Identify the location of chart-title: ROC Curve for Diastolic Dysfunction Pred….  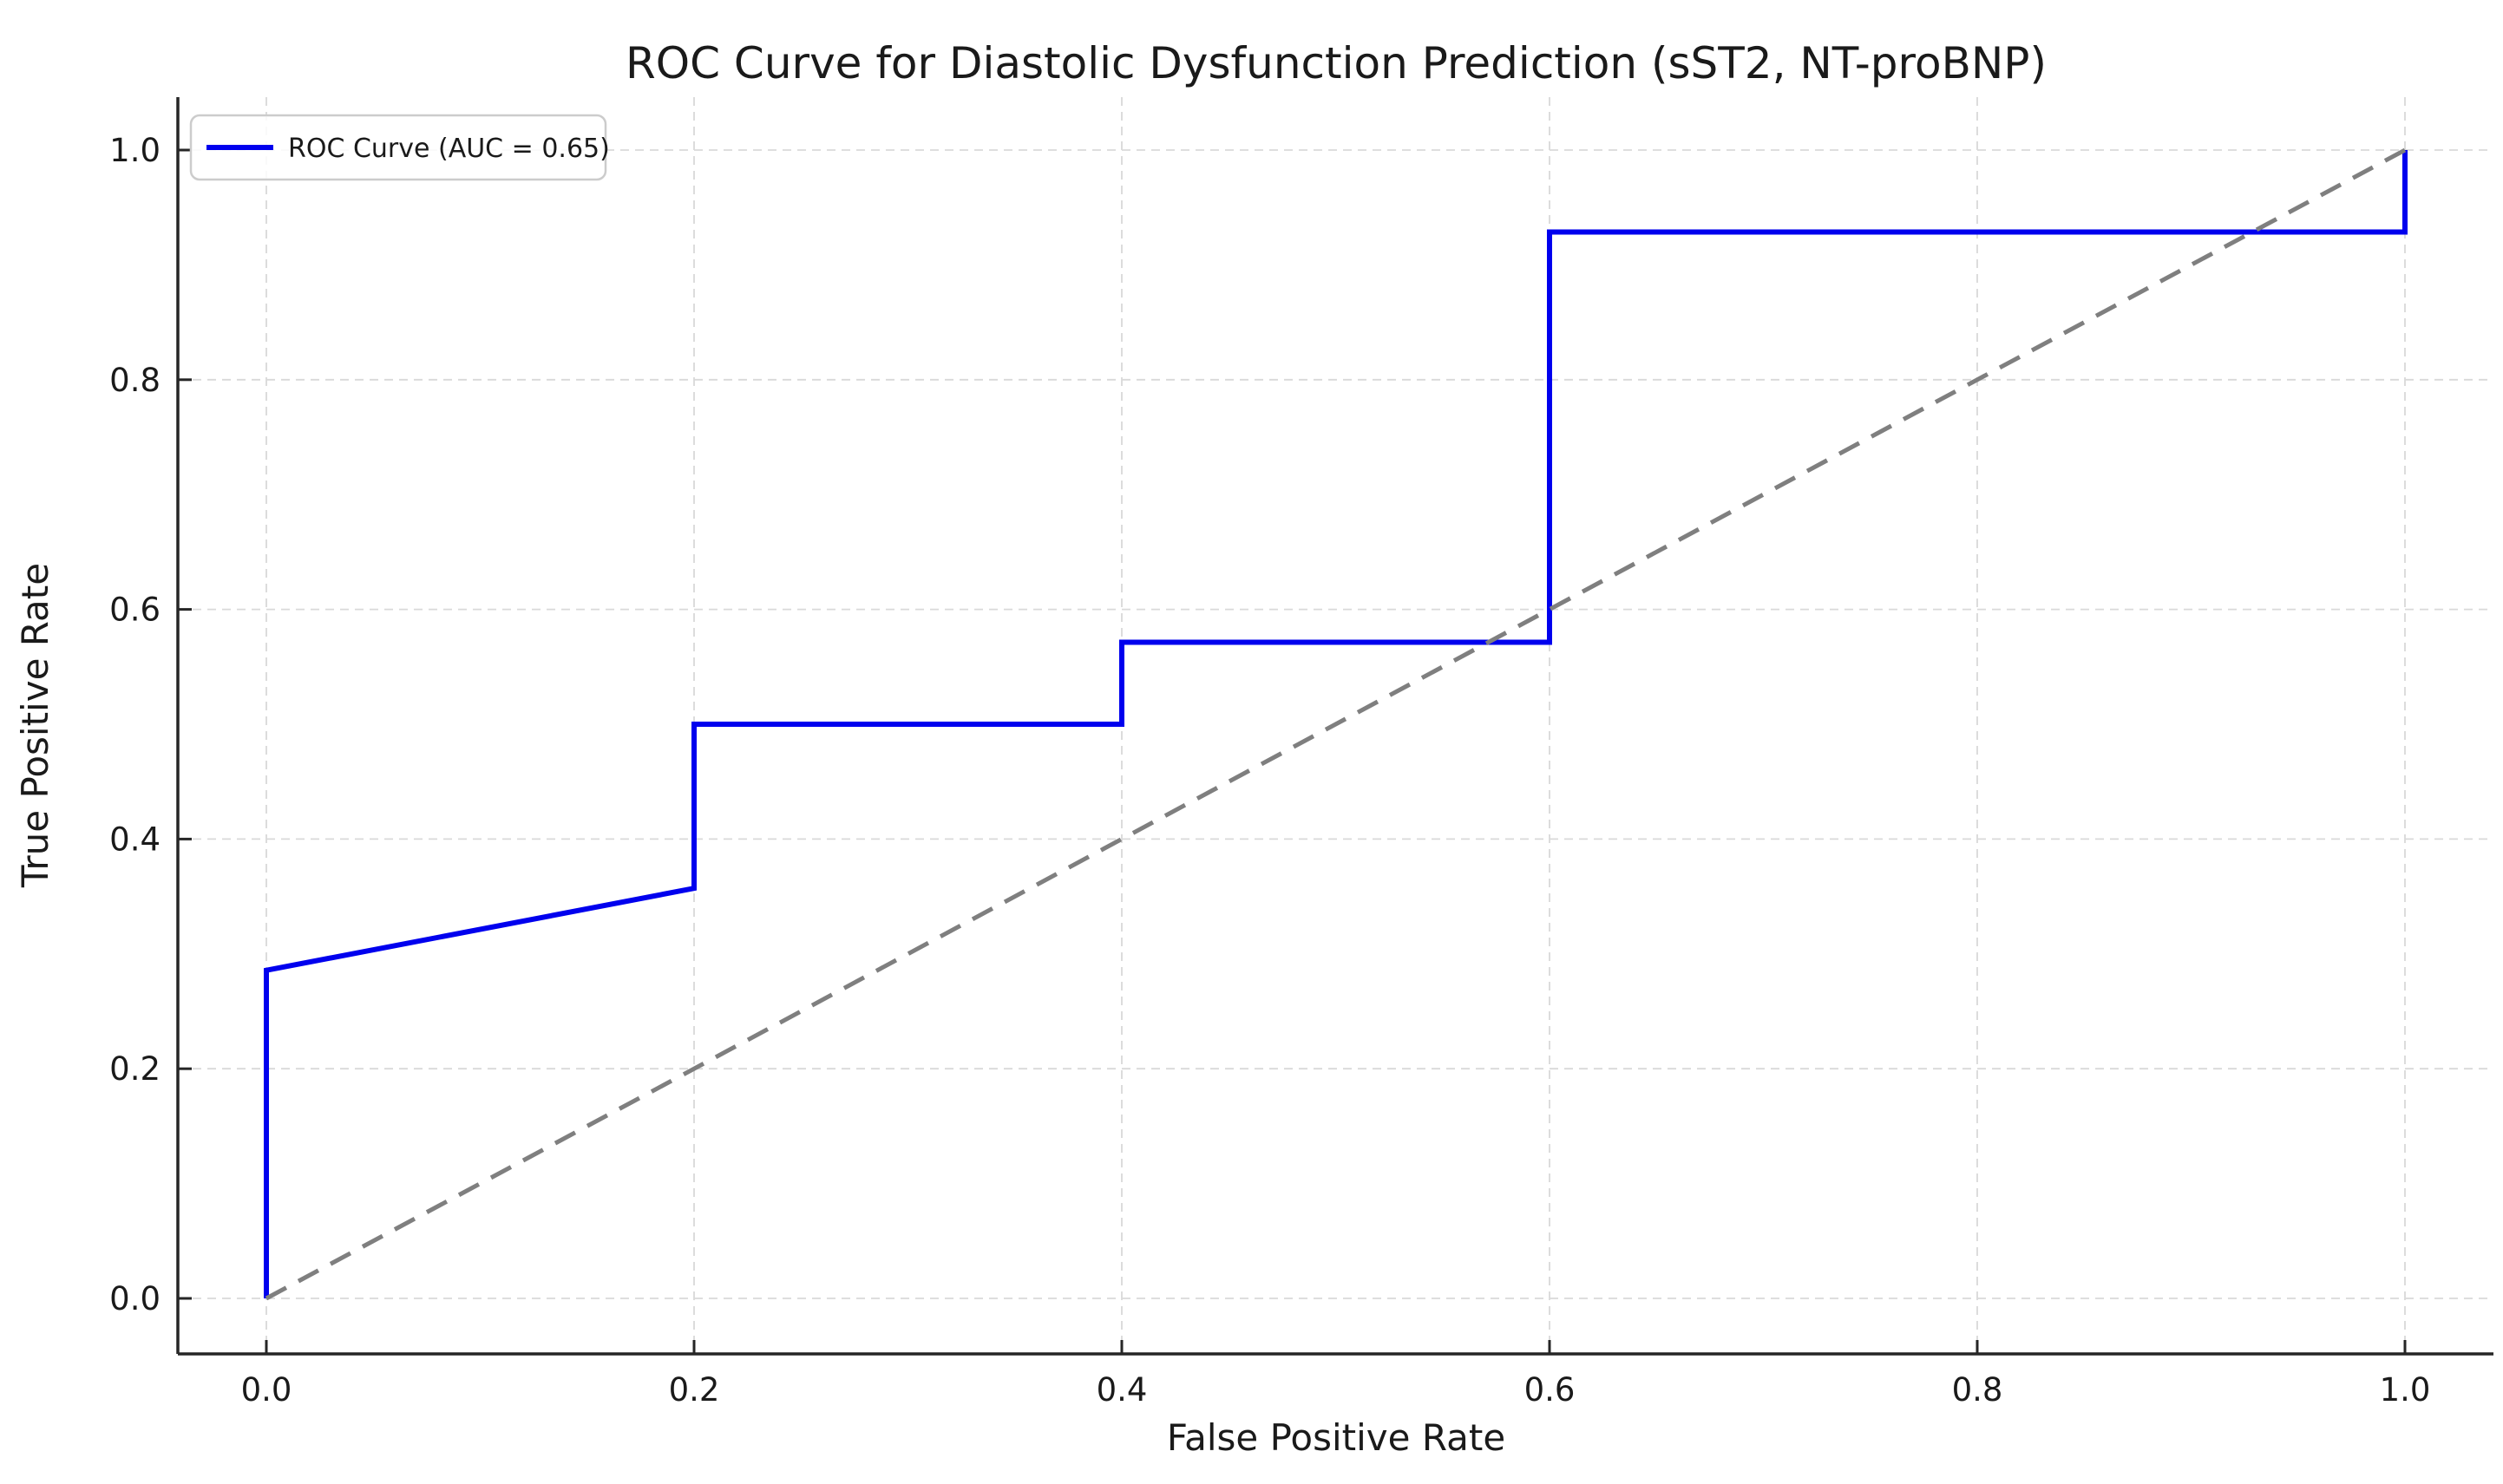
(1336, 63).